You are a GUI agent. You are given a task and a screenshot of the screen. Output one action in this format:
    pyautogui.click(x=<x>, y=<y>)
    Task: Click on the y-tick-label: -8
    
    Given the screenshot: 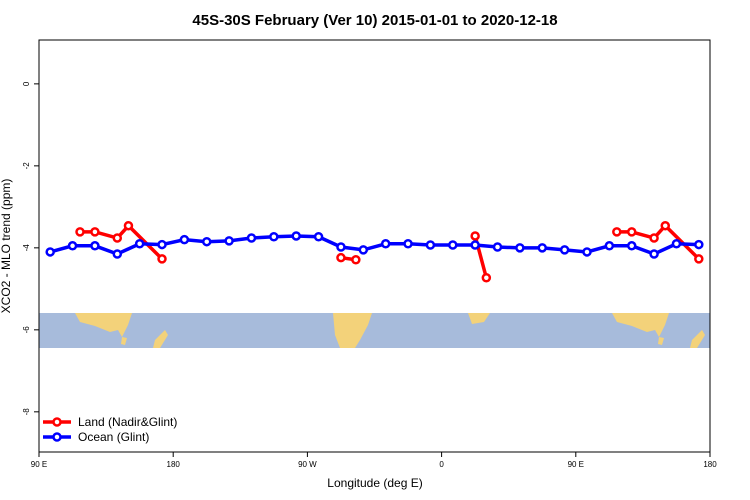 What is the action you would take?
    pyautogui.click(x=26, y=412)
    